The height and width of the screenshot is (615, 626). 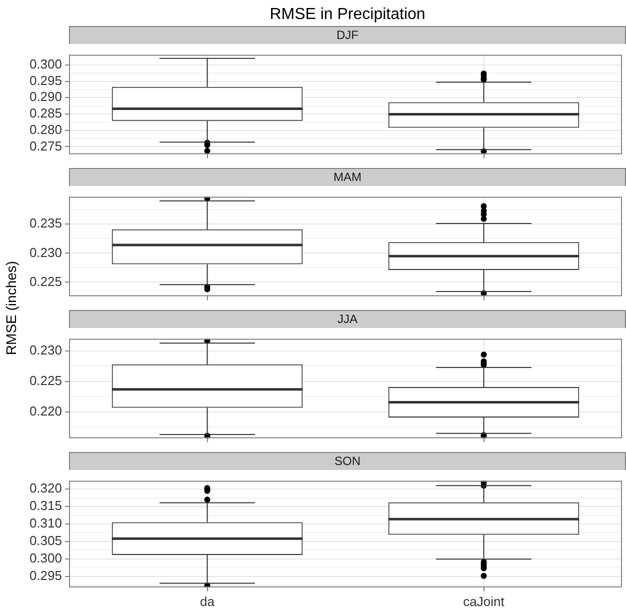 I want to click on y-tick-label: 0.305, so click(x=45, y=540).